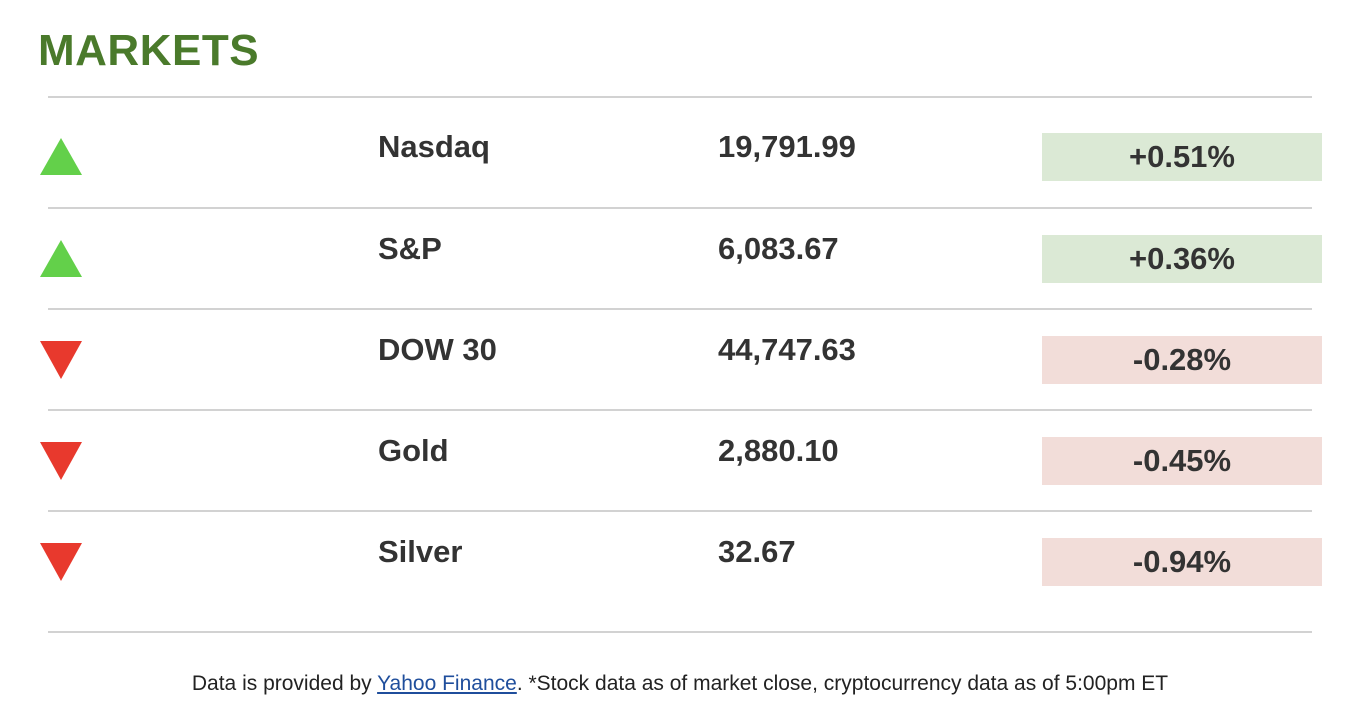 Image resolution: width=1370 pixels, height=724 pixels. I want to click on market-row-sp: S&P 6,083.67 +0.36%, so click(685, 249).